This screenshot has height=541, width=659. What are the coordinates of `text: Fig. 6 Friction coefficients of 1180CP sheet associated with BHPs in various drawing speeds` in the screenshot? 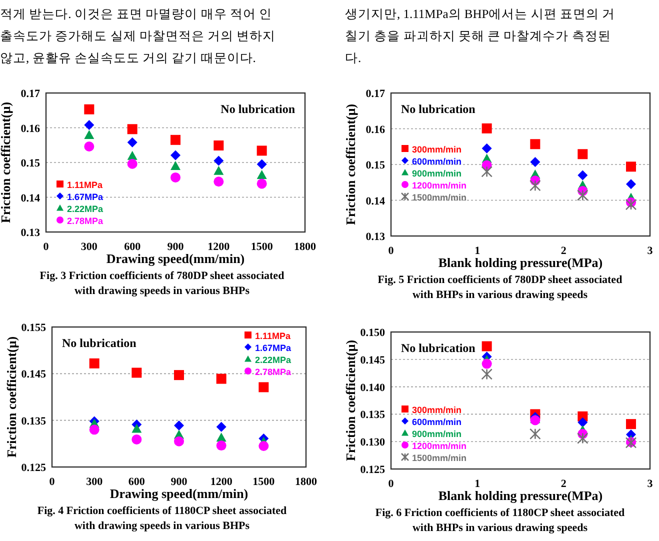 It's located at (500, 520).